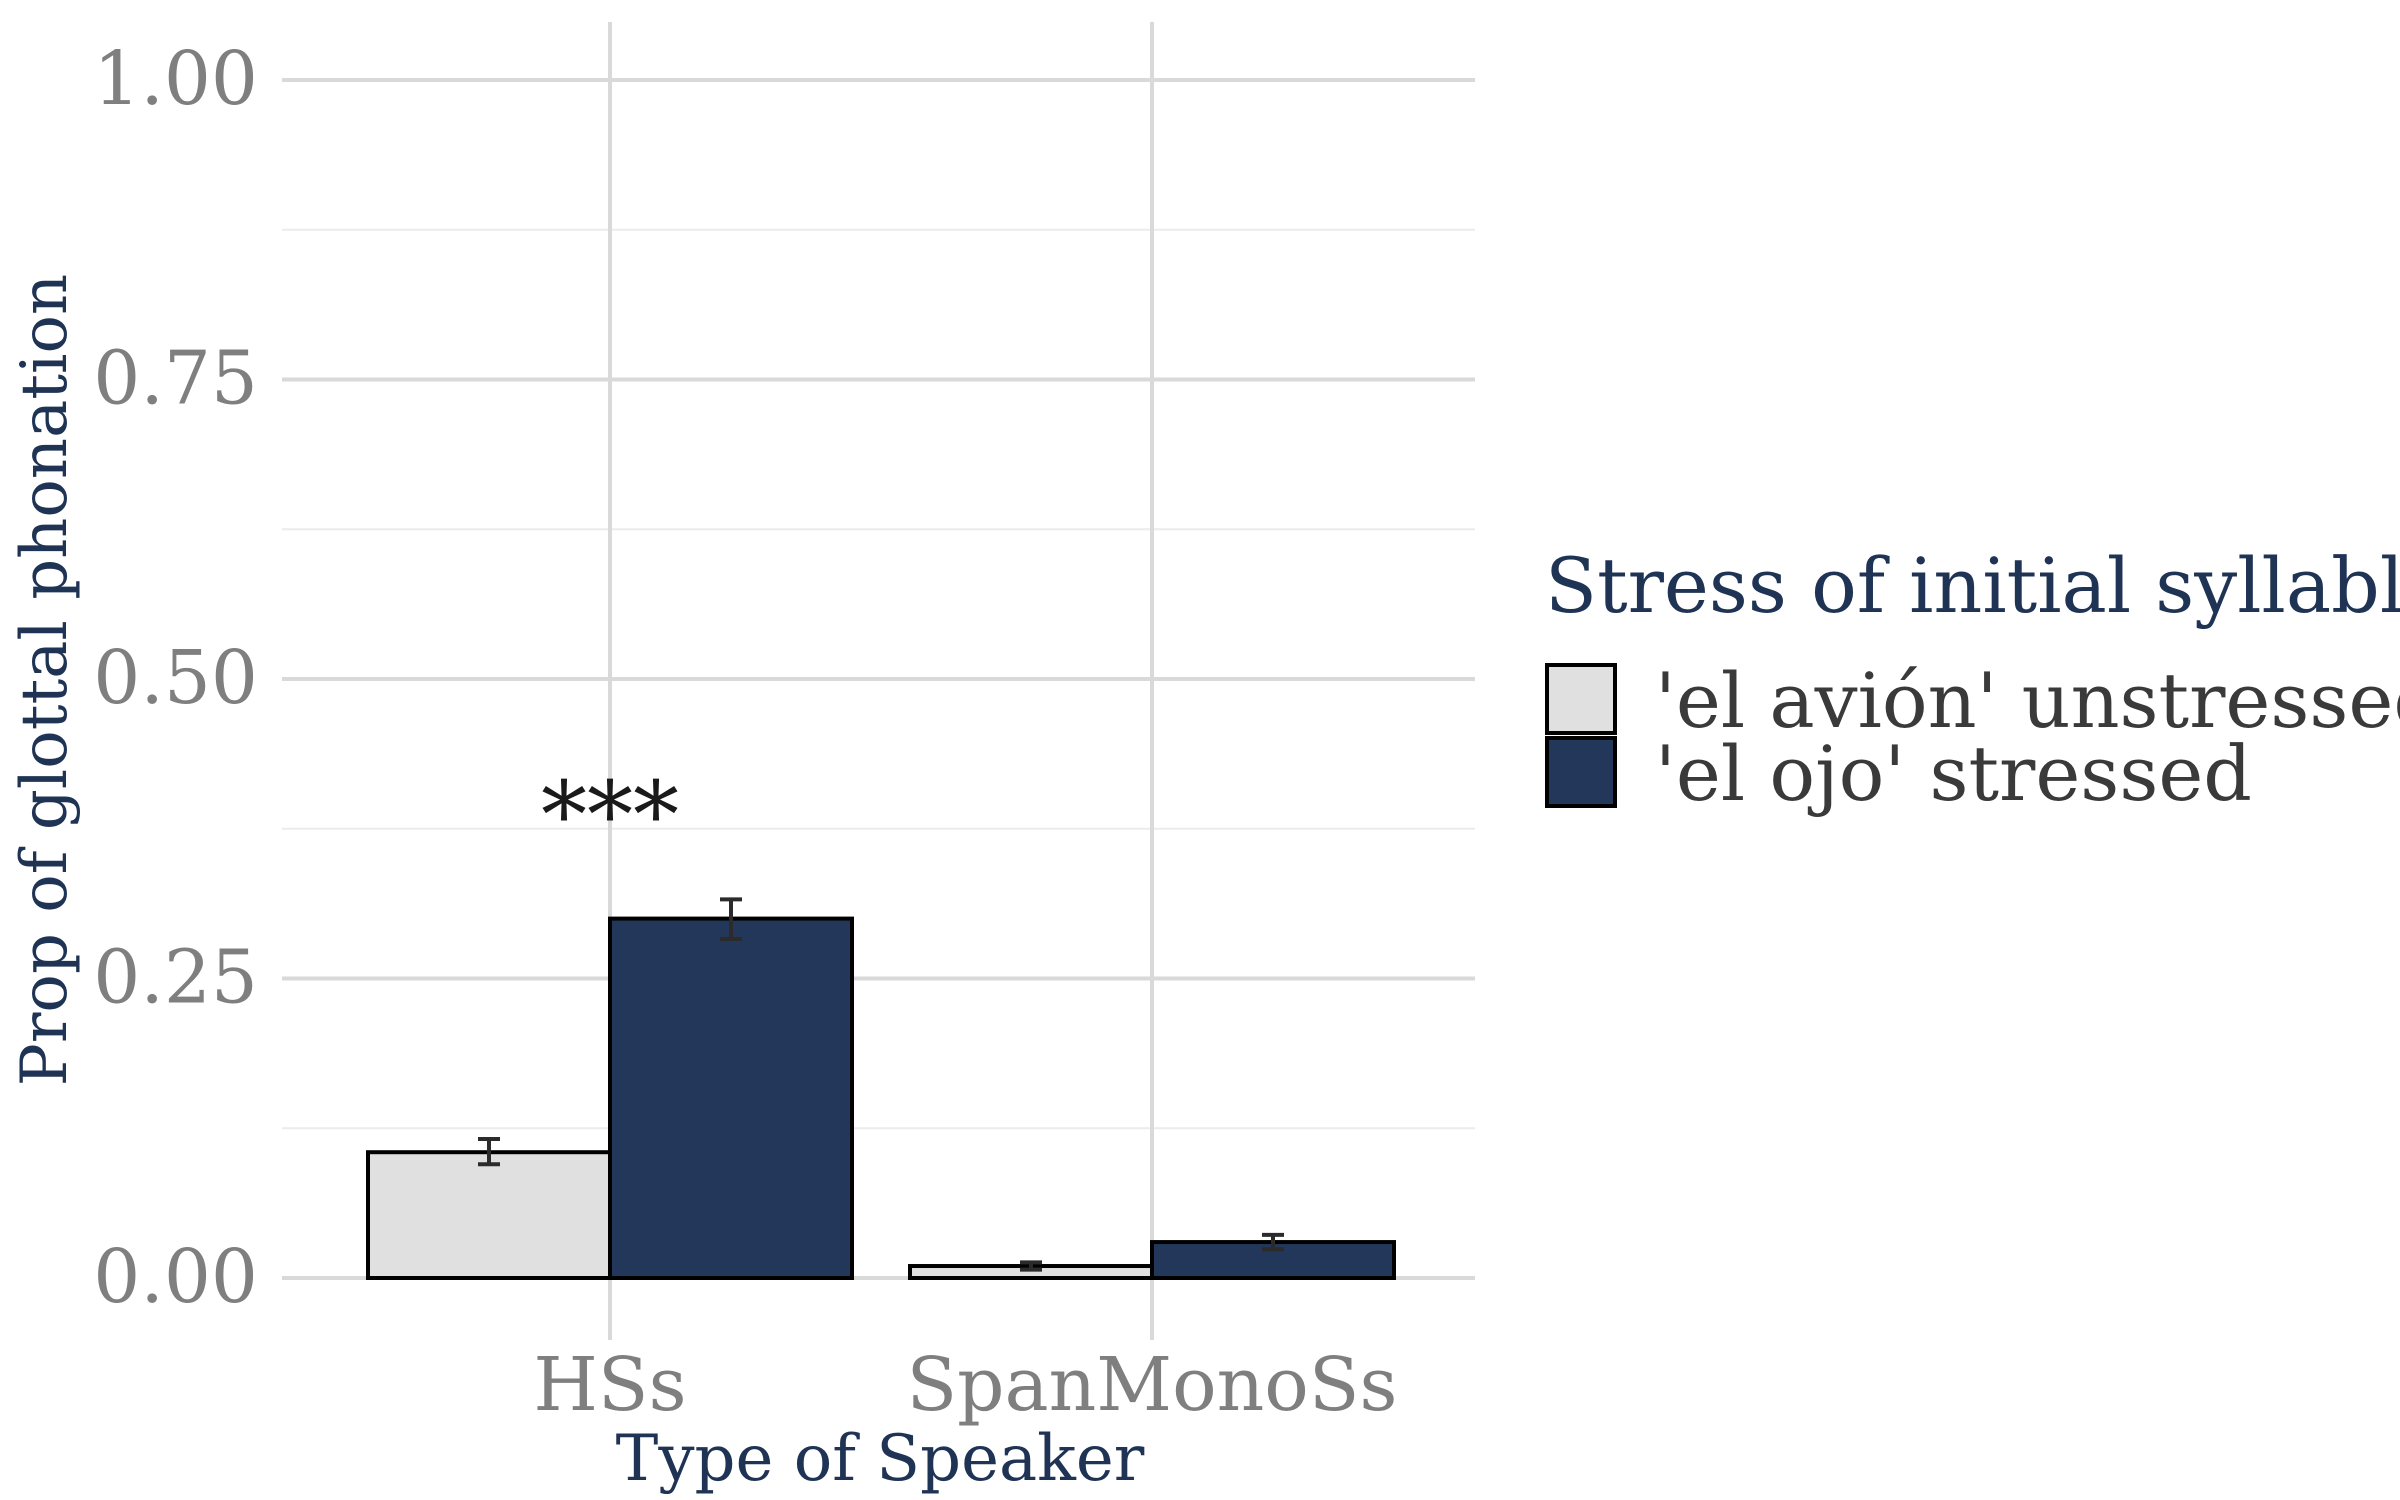 The image size is (2400, 1500). What do you see at coordinates (45, 680) in the screenshot?
I see `y-axis-title: Prop of glottal phonation` at bounding box center [45, 680].